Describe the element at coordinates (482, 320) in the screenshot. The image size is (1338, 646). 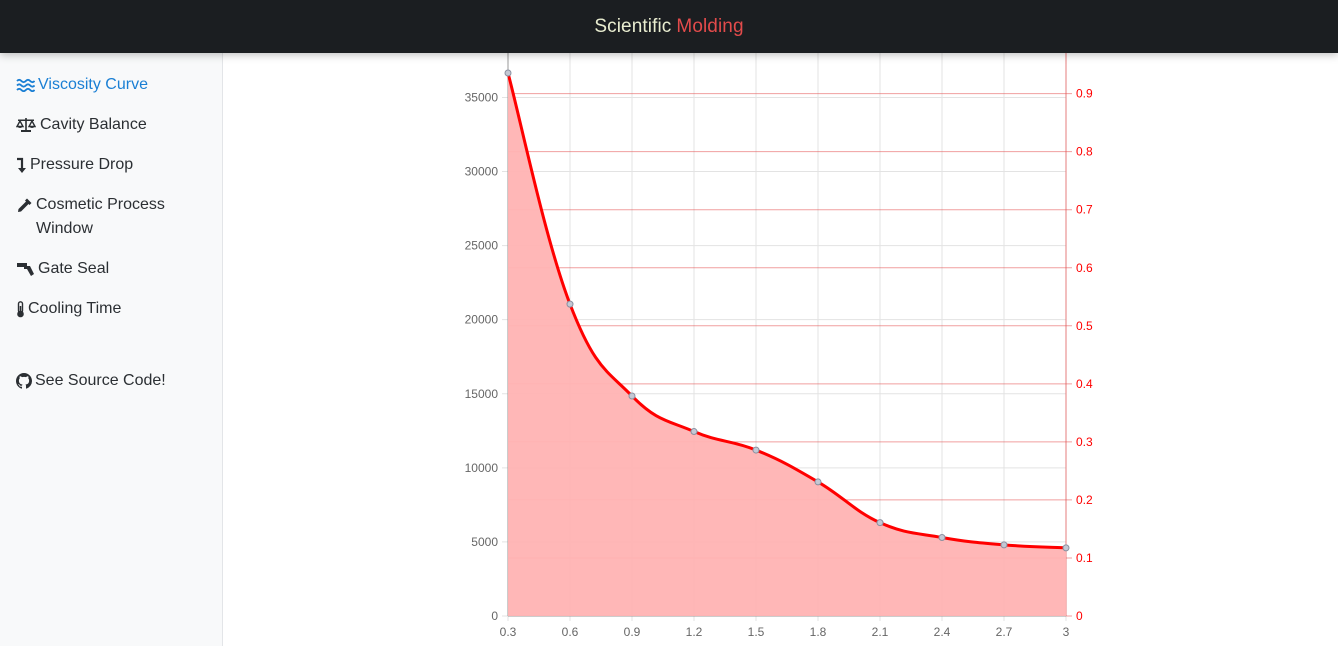
I see `y-left-tick-label: 20000` at that location.